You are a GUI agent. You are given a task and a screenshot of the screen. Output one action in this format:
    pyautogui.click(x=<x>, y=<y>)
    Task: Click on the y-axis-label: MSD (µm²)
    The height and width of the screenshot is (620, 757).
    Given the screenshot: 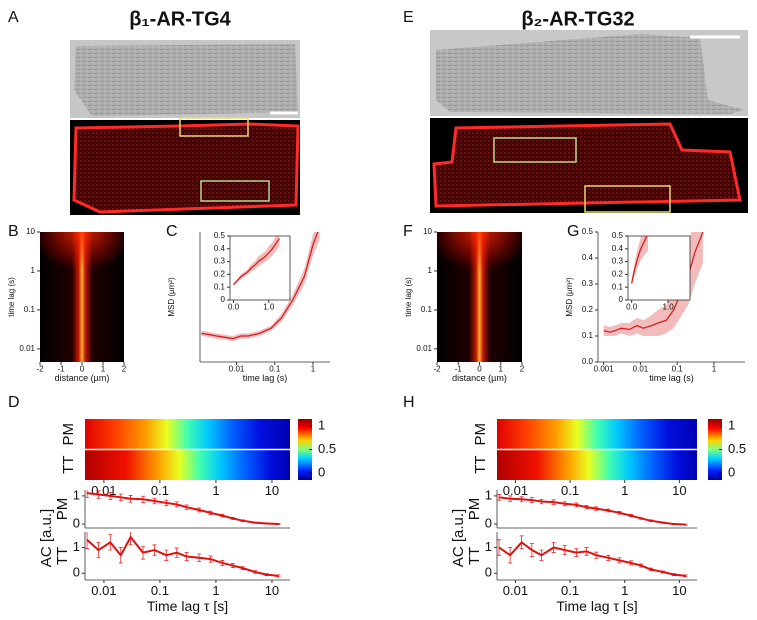 What is the action you would take?
    pyautogui.click(x=569, y=297)
    